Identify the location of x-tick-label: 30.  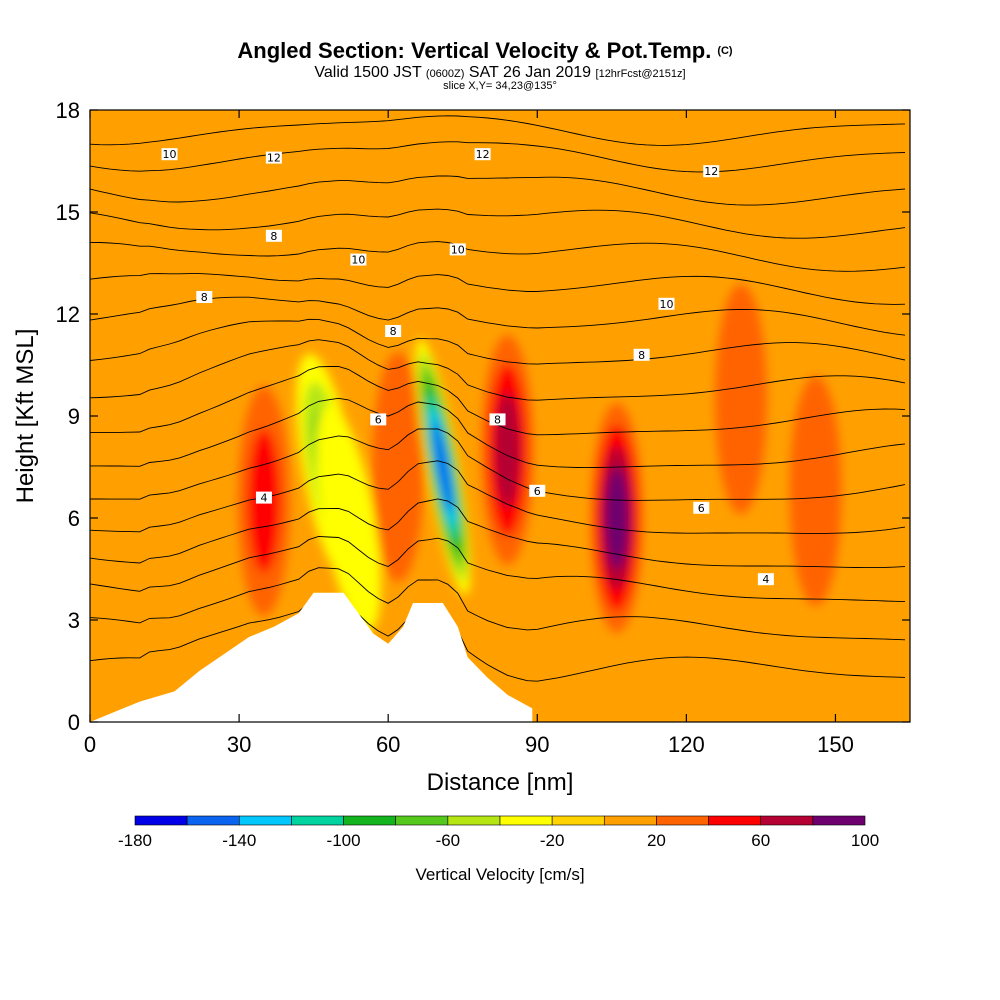
(239, 744).